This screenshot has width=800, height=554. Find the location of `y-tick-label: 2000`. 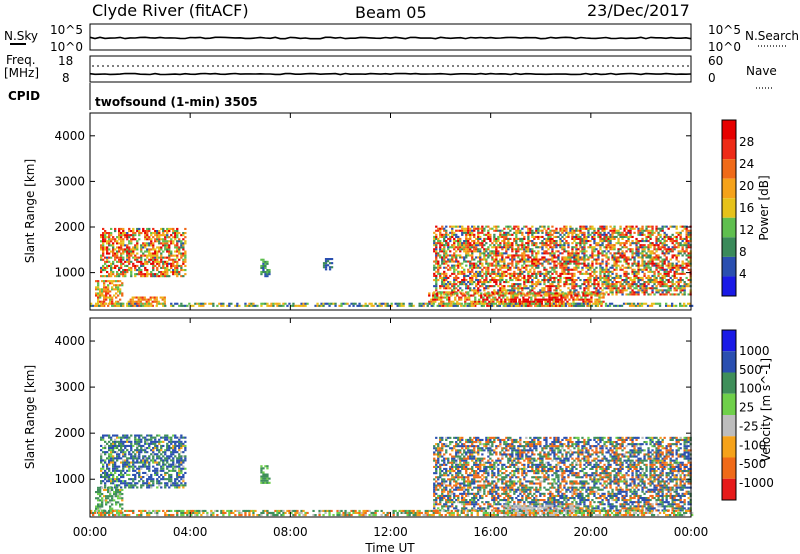

y-tick-label: 2000 is located at coordinates (69, 227).